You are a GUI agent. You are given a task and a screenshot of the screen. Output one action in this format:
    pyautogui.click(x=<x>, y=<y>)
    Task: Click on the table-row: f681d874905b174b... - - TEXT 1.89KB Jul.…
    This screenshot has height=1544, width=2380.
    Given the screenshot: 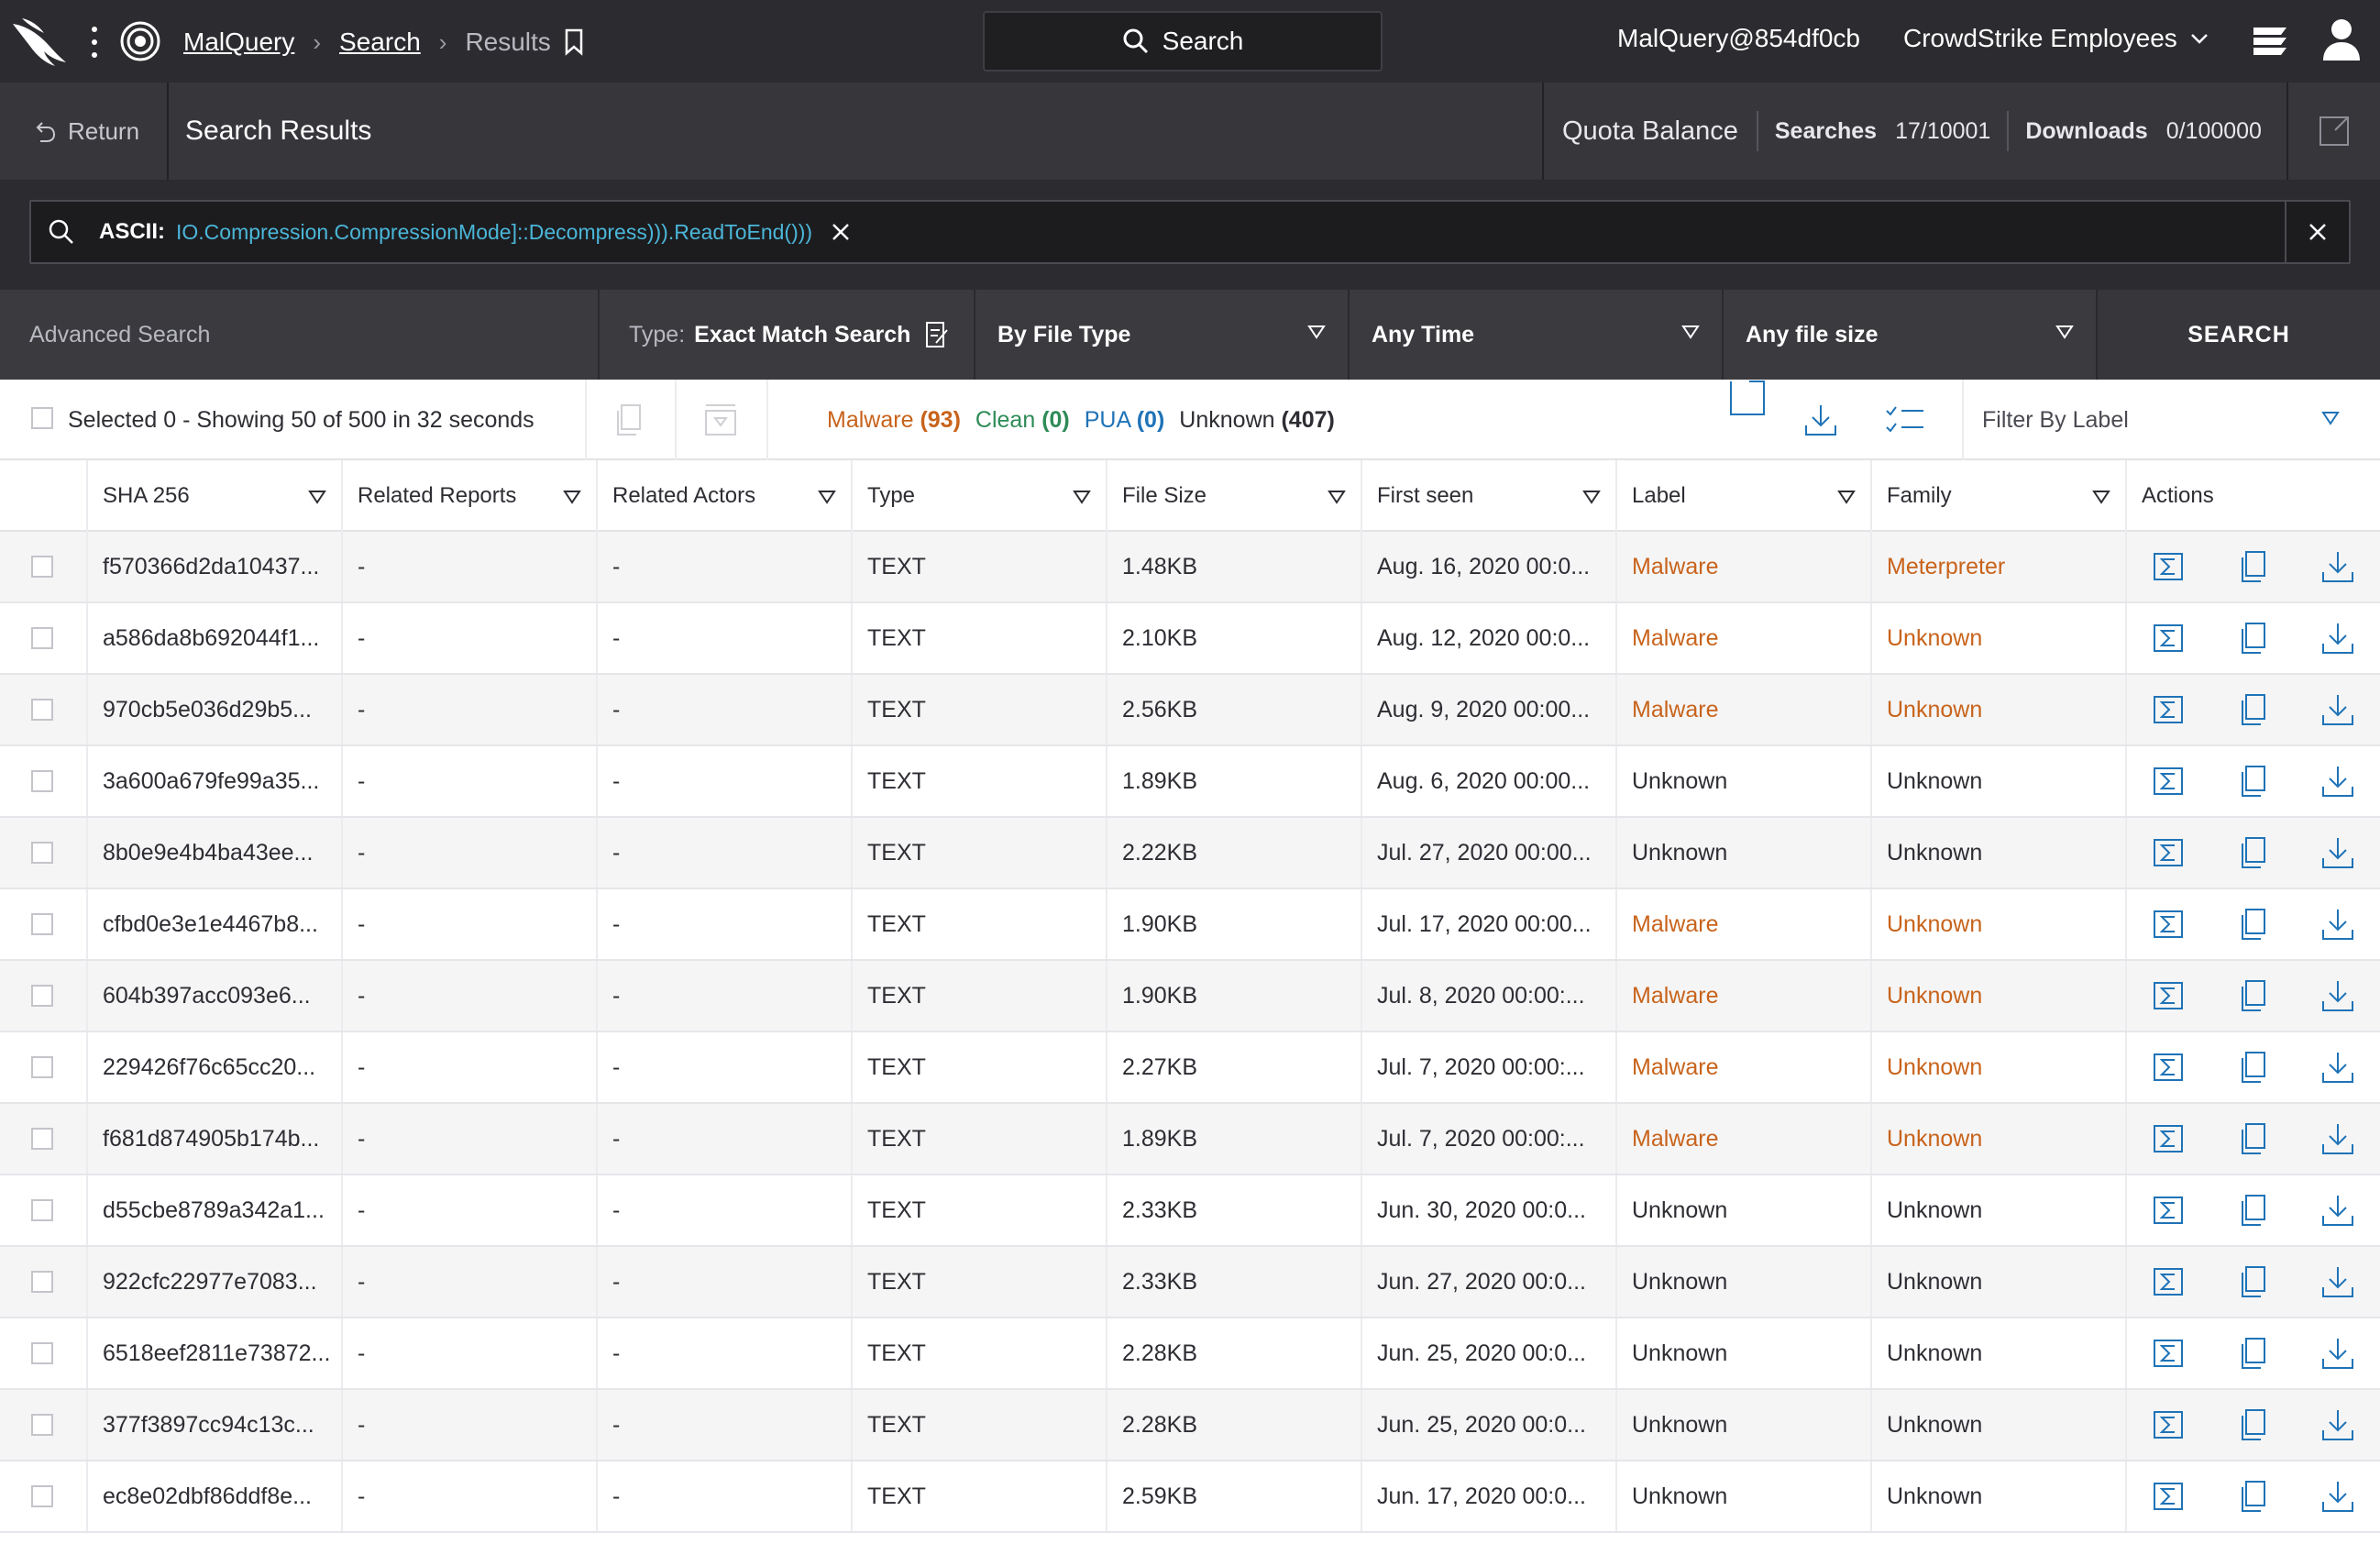 What is the action you would take?
    pyautogui.click(x=1190, y=1139)
    